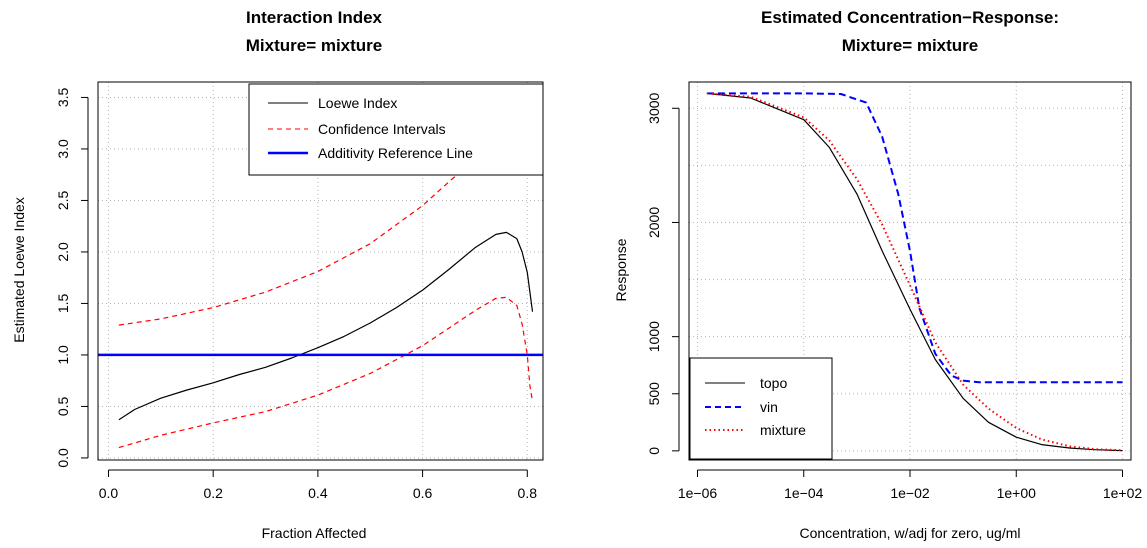 The image size is (1147, 548). I want to click on series-loewe-index, so click(326, 325).